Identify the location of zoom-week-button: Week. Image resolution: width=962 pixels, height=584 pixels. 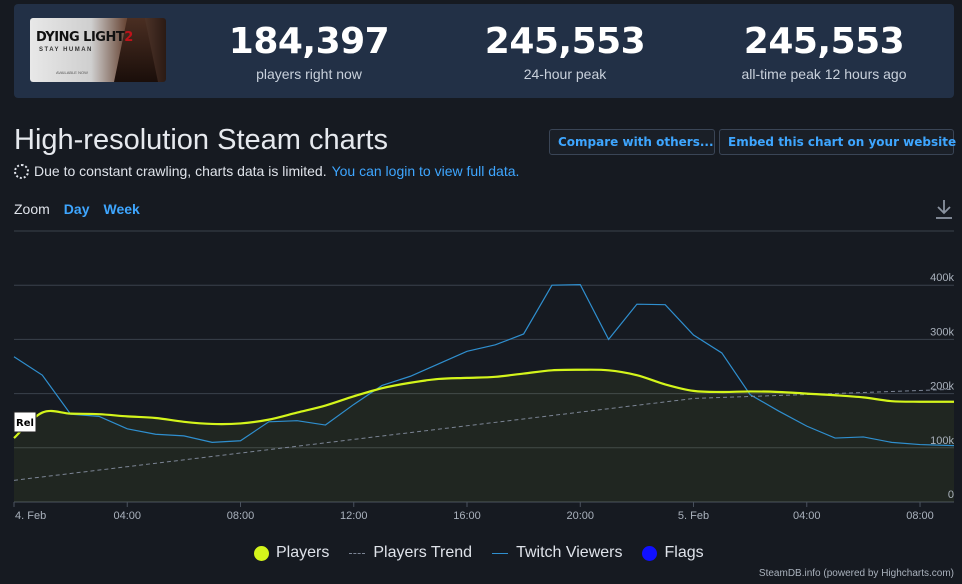
(121, 209).